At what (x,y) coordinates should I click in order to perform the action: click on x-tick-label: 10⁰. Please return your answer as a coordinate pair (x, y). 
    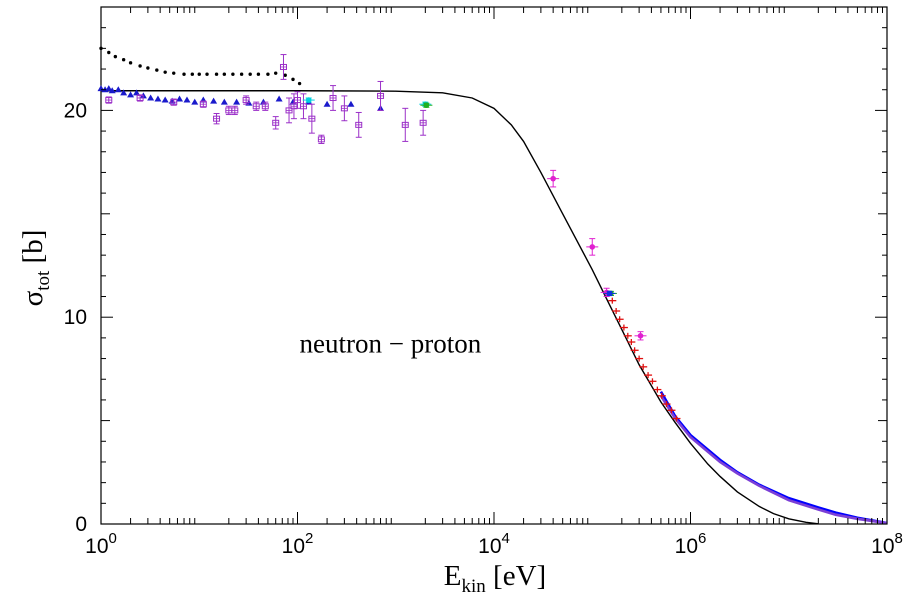
    Looking at the image, I should click on (101, 544).